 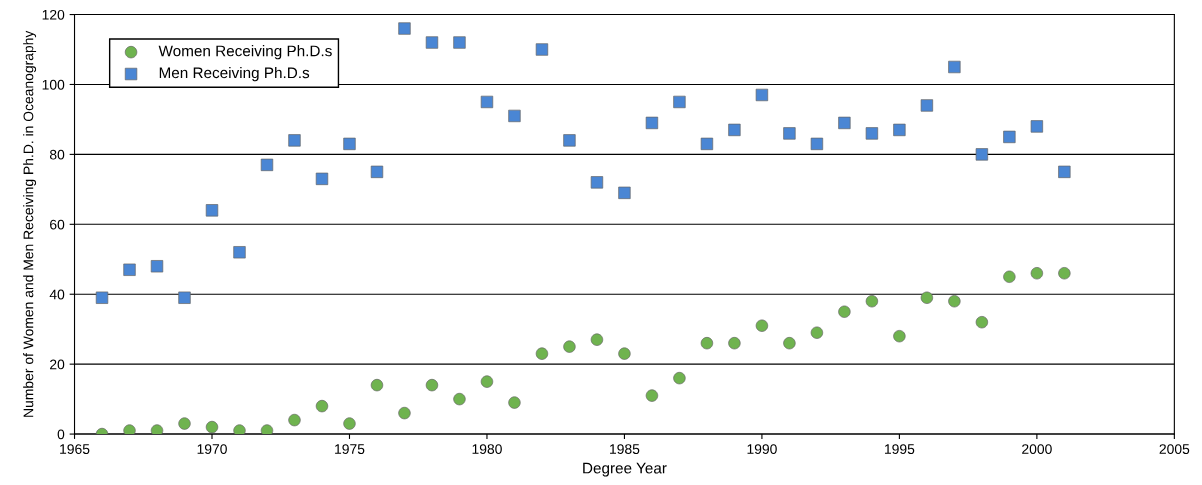 What do you see at coordinates (53, 14) in the screenshot?
I see `y-tick-label: 120` at bounding box center [53, 14].